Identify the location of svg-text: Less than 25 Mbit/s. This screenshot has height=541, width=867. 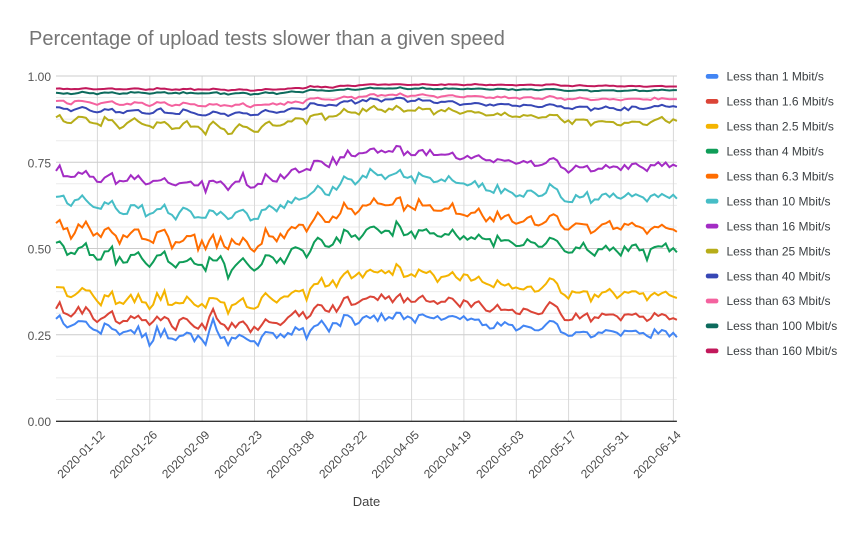
(779, 251).